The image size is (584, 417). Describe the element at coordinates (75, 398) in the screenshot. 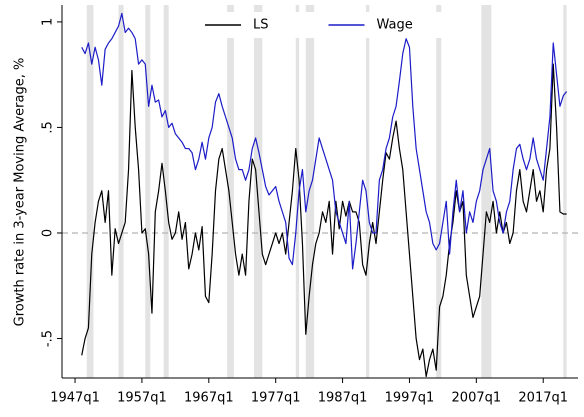

I see `x-tick-label: 1947q1` at that location.